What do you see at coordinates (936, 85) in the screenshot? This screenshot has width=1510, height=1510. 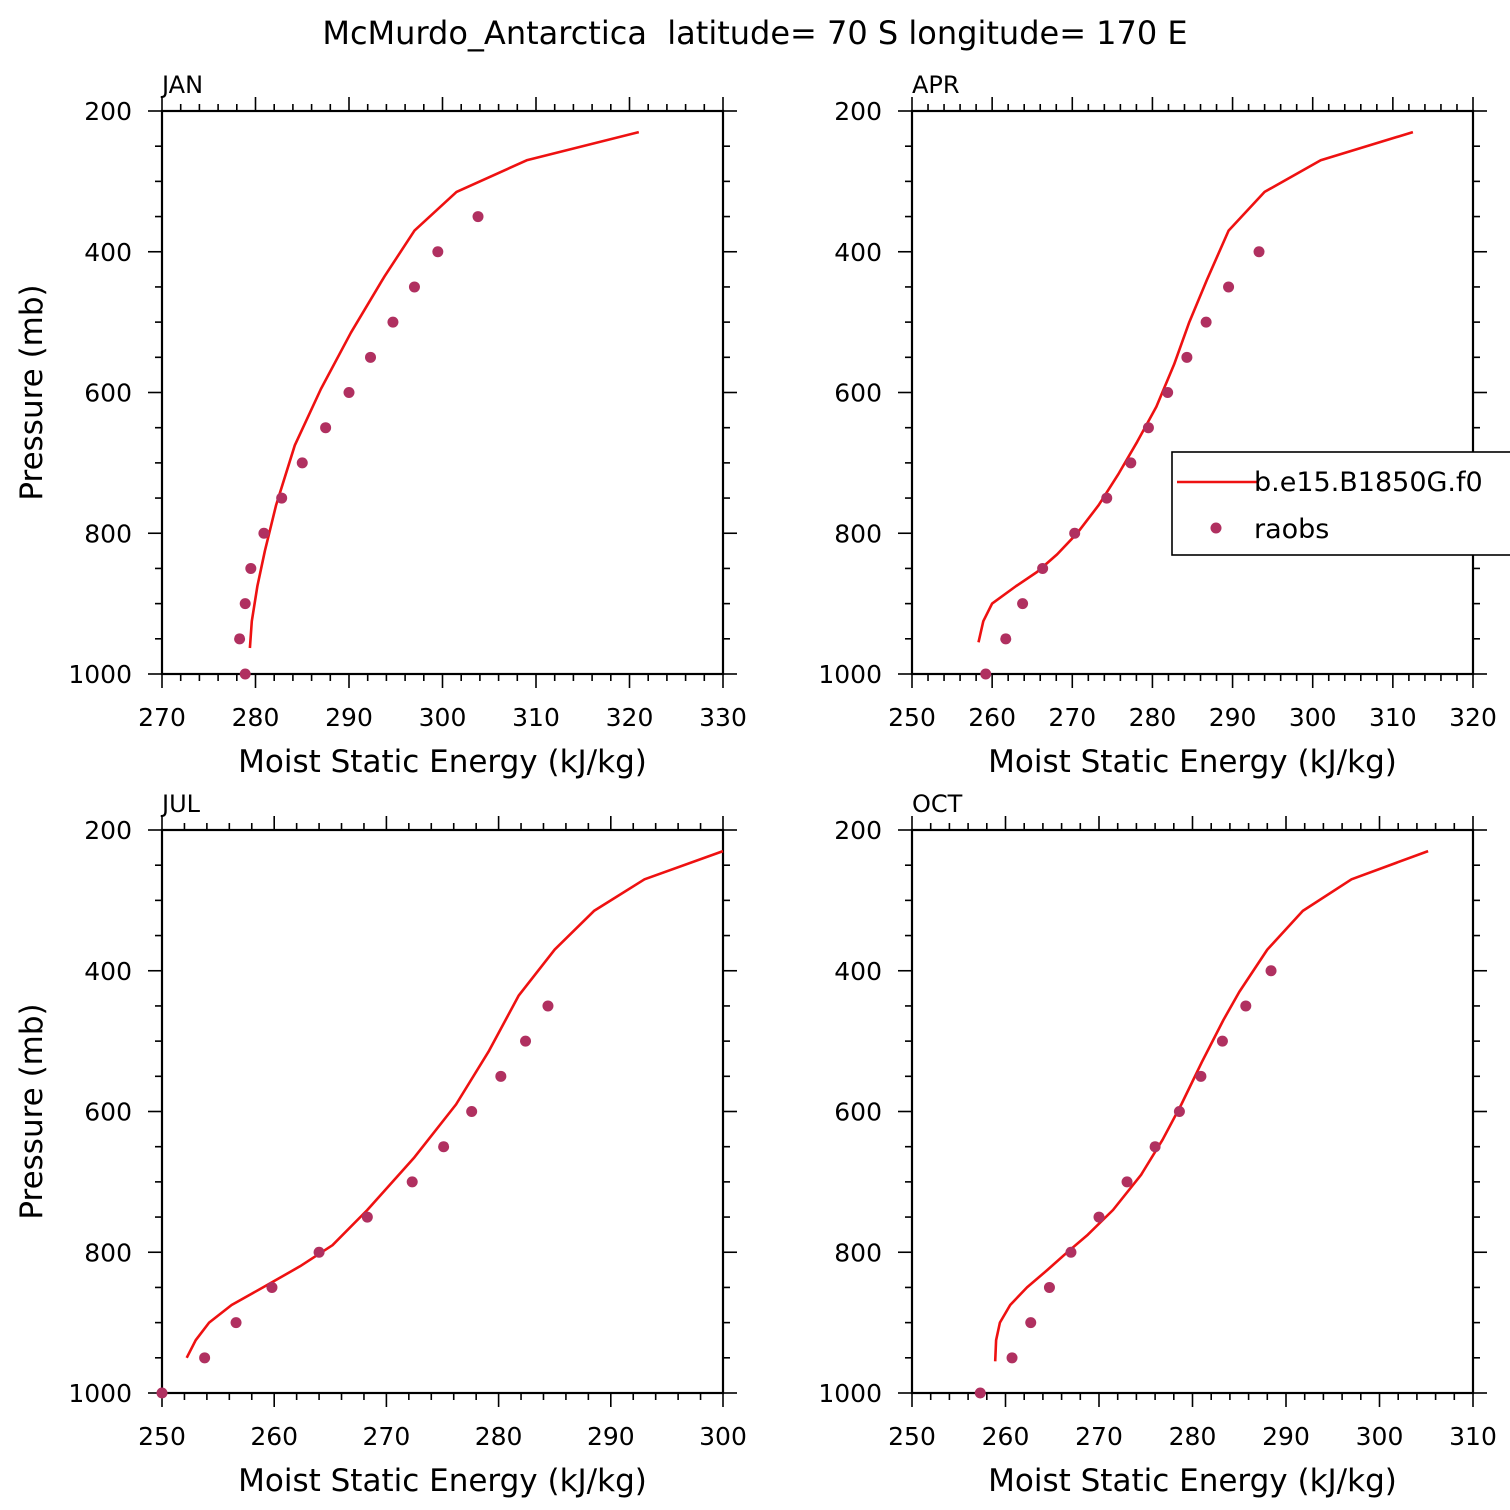 I see `panel-label: APR` at bounding box center [936, 85].